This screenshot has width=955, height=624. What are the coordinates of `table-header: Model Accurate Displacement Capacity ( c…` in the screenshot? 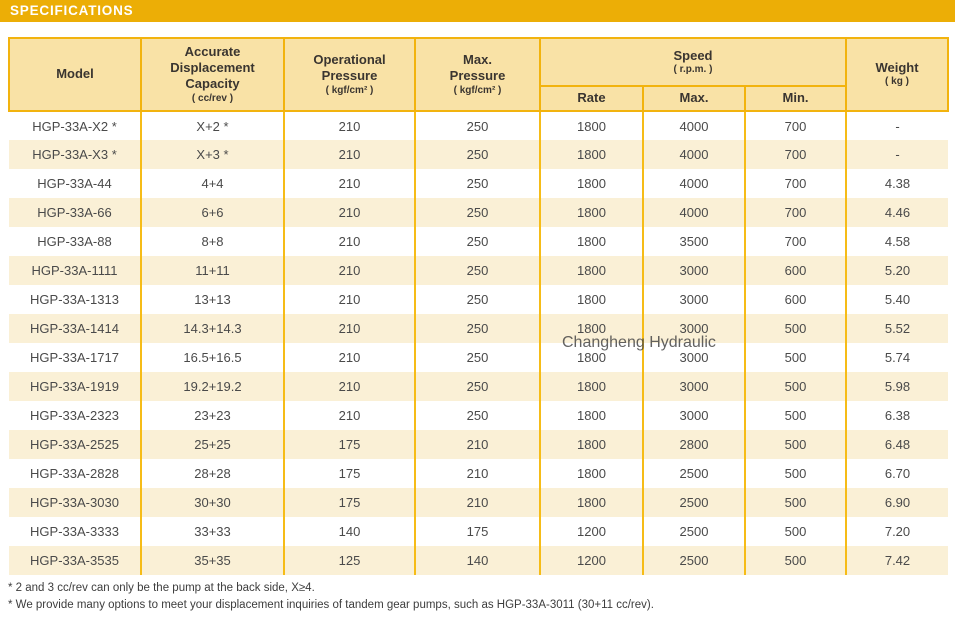 It's located at (478, 74).